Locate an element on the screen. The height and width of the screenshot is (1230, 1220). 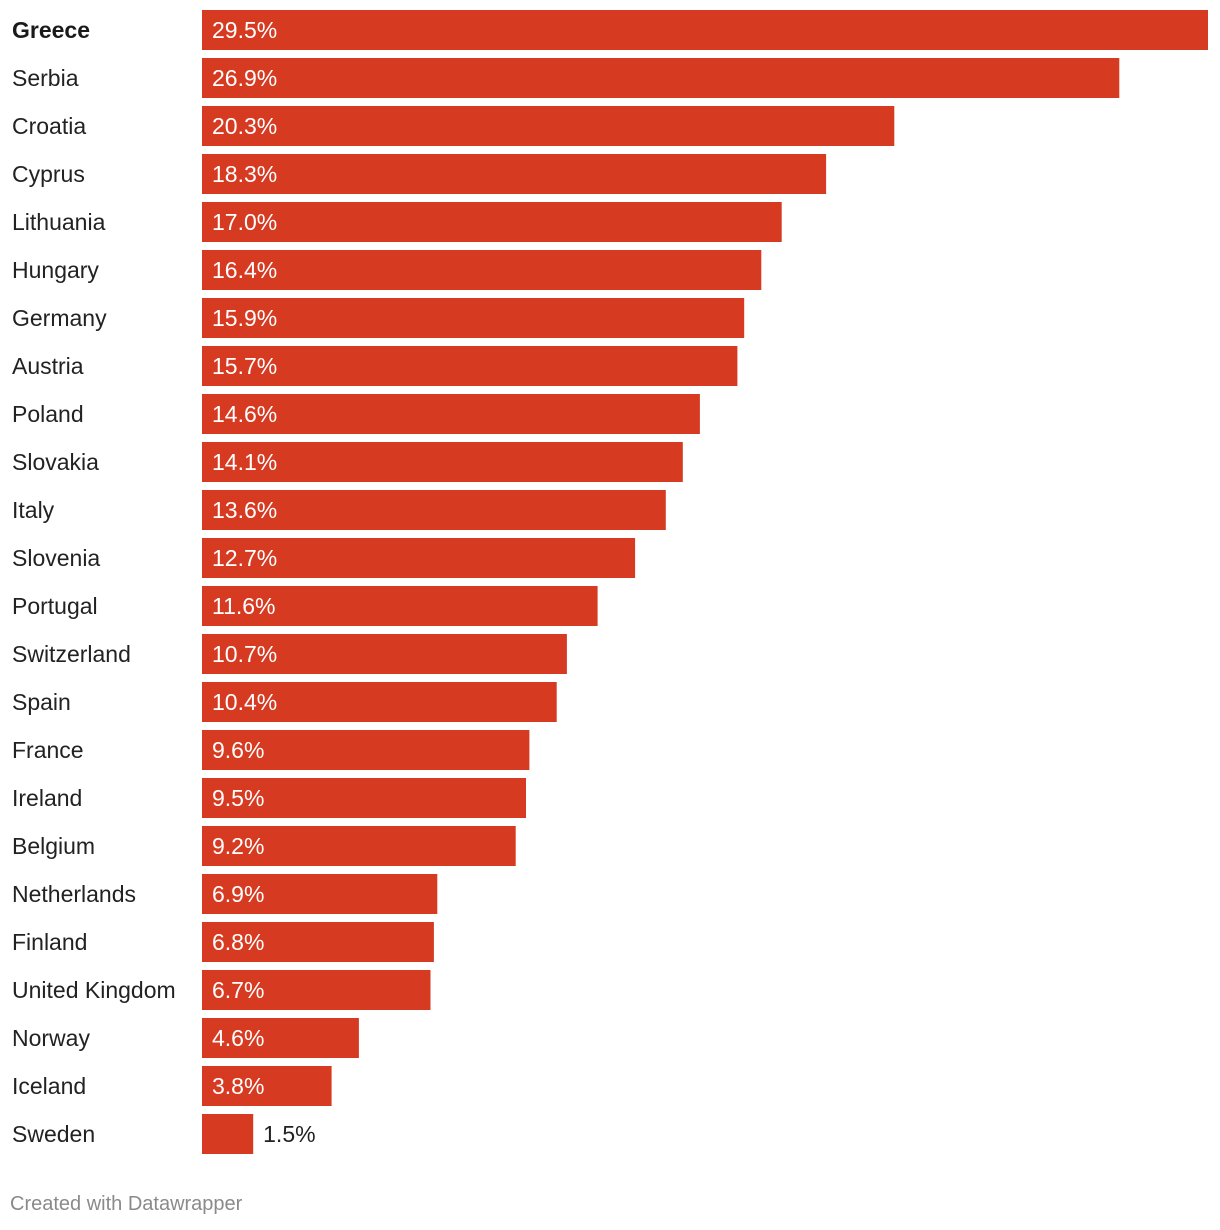
value-label-slovenia: 12.7% is located at coordinates (244, 558).